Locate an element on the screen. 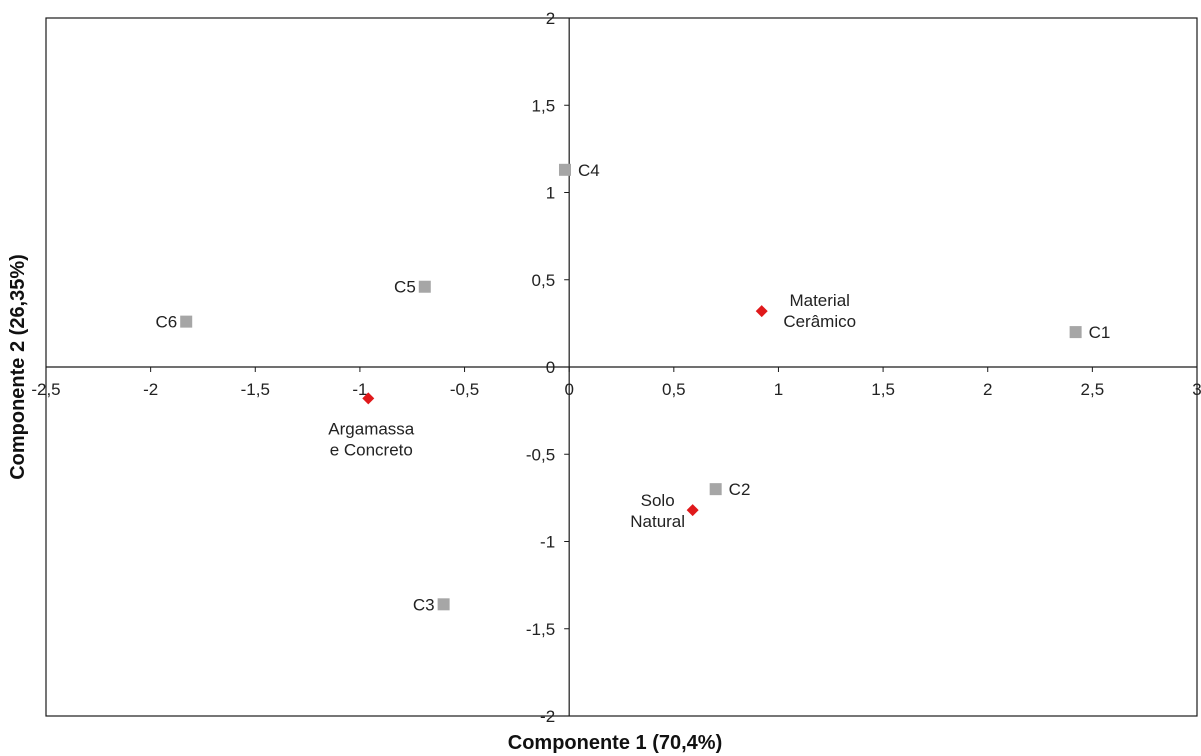 The width and height of the screenshot is (1201, 756). point-label: Argamassa e Concreto is located at coordinates (371, 439).